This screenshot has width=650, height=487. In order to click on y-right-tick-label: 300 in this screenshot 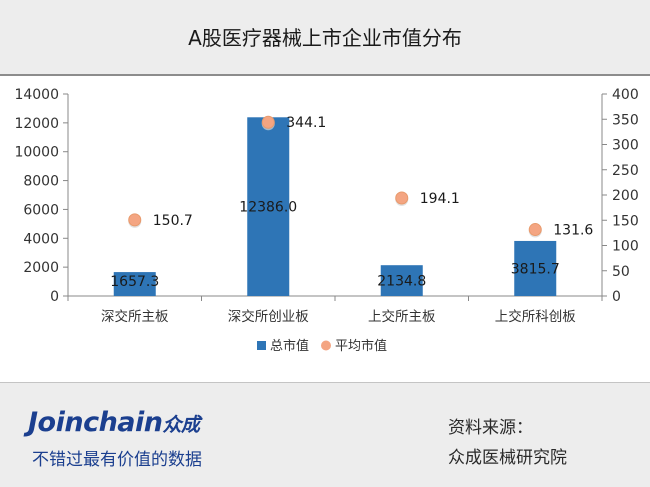, I will do `click(625, 146)`.